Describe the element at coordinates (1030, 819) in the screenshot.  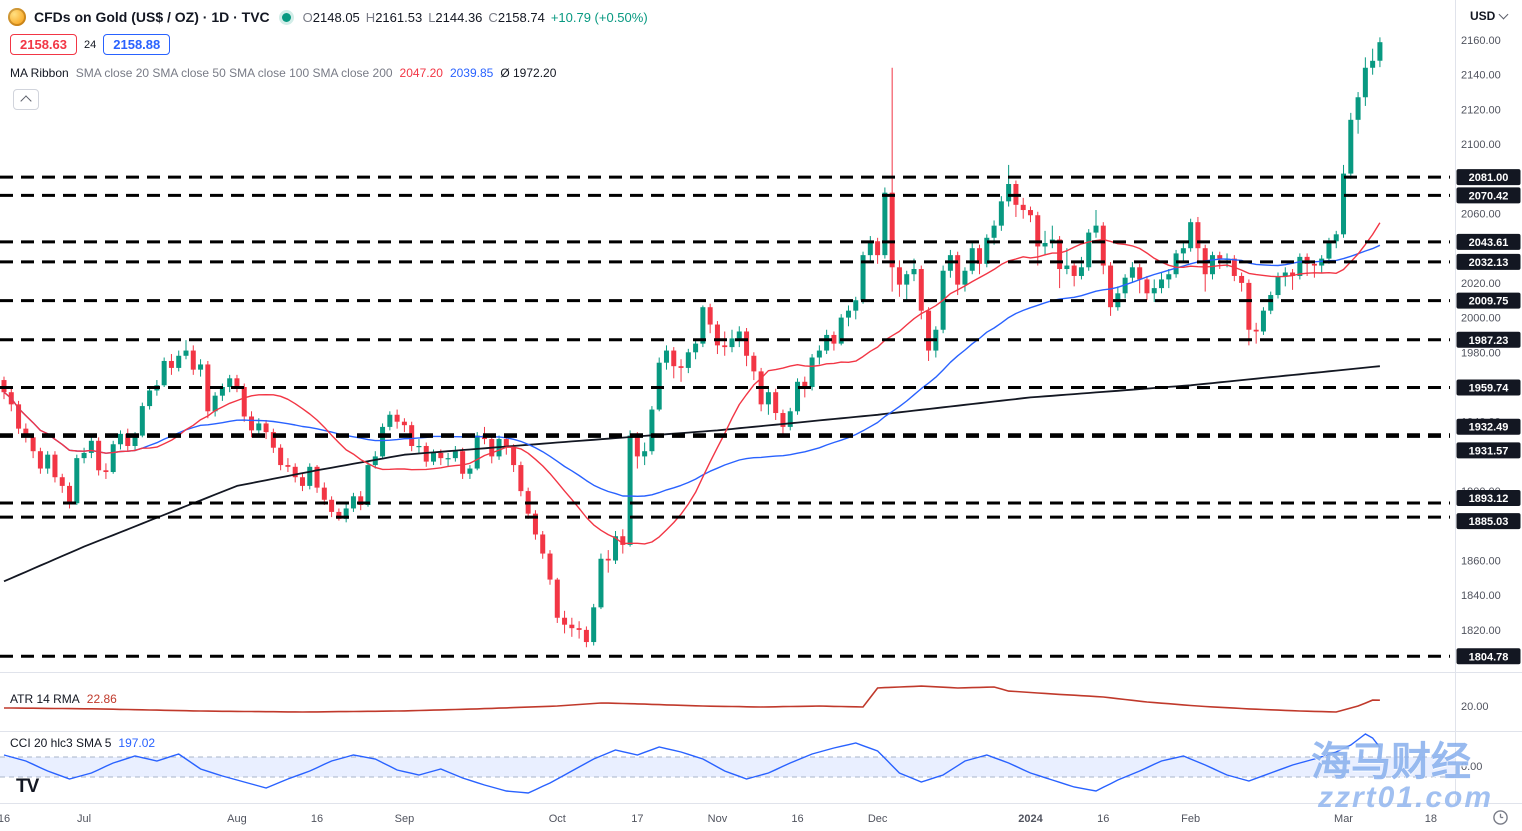
I see `svg-text: 2024` at that location.